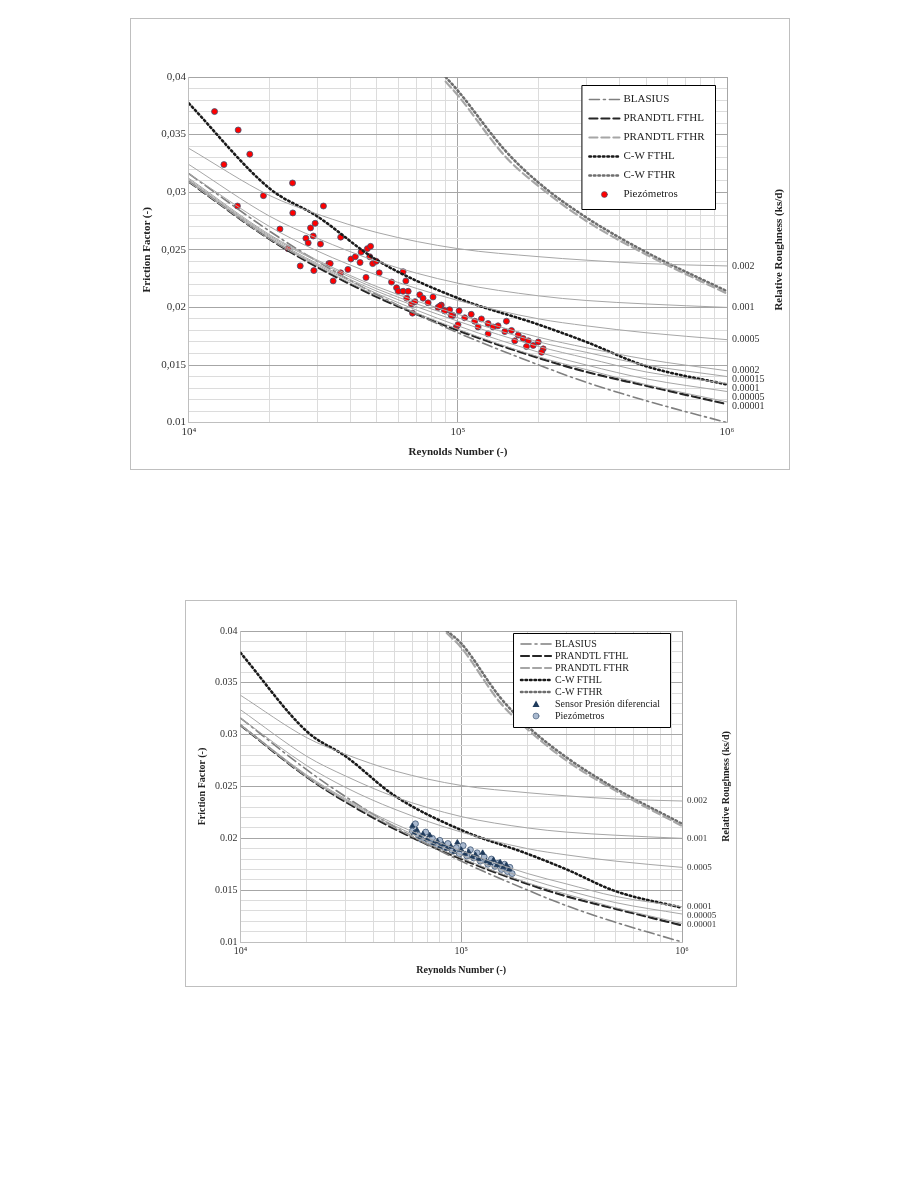 The image size is (918, 1188). Describe the element at coordinates (176, 306) in the screenshot. I see `y-tick-label: 0,02` at that location.